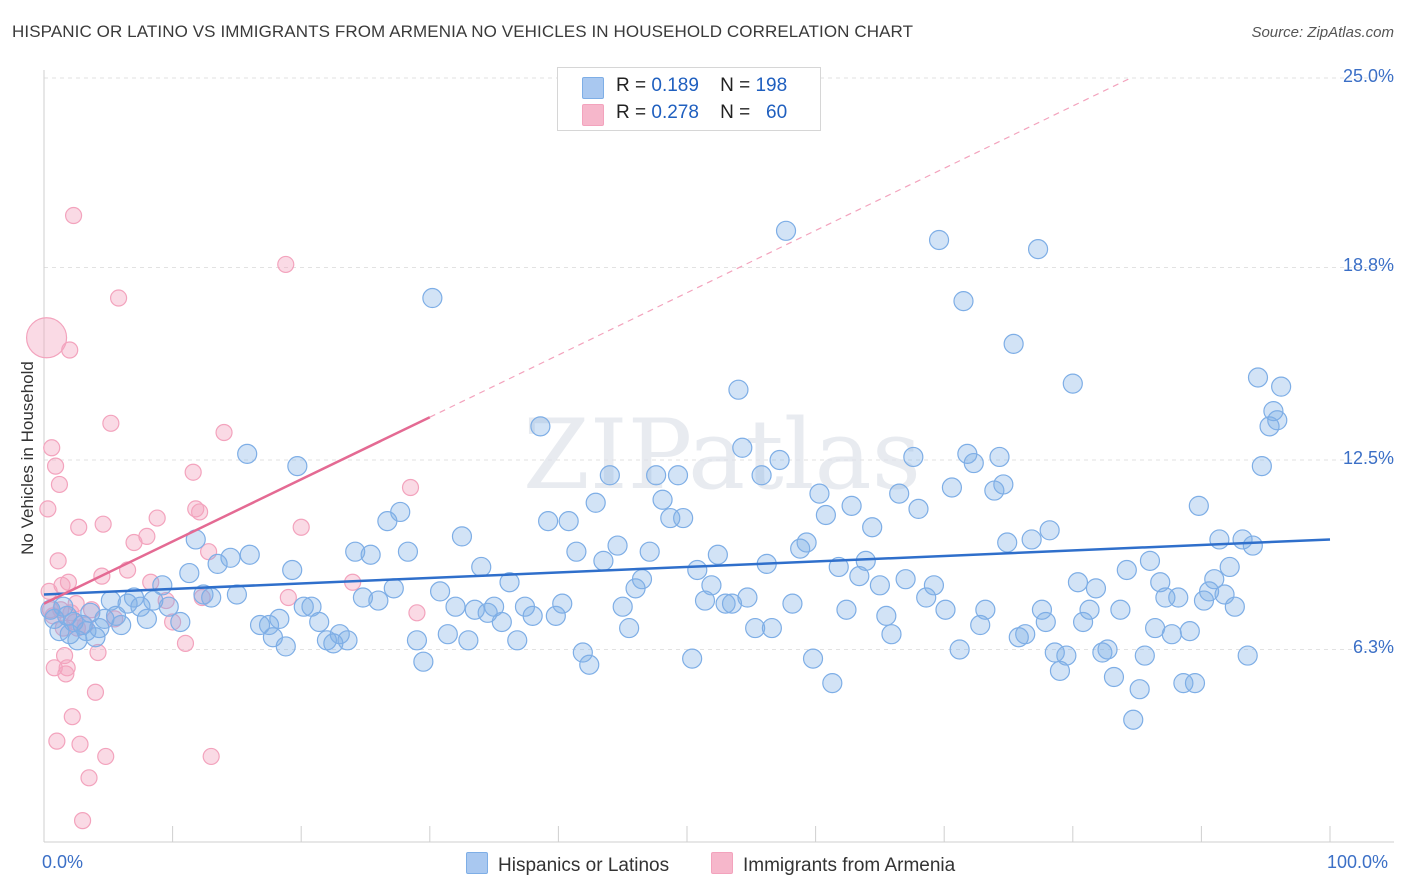 The image size is (1406, 892). Describe the element at coordinates (722, 455) in the screenshot. I see `watermark: ZIPatlas` at that location.